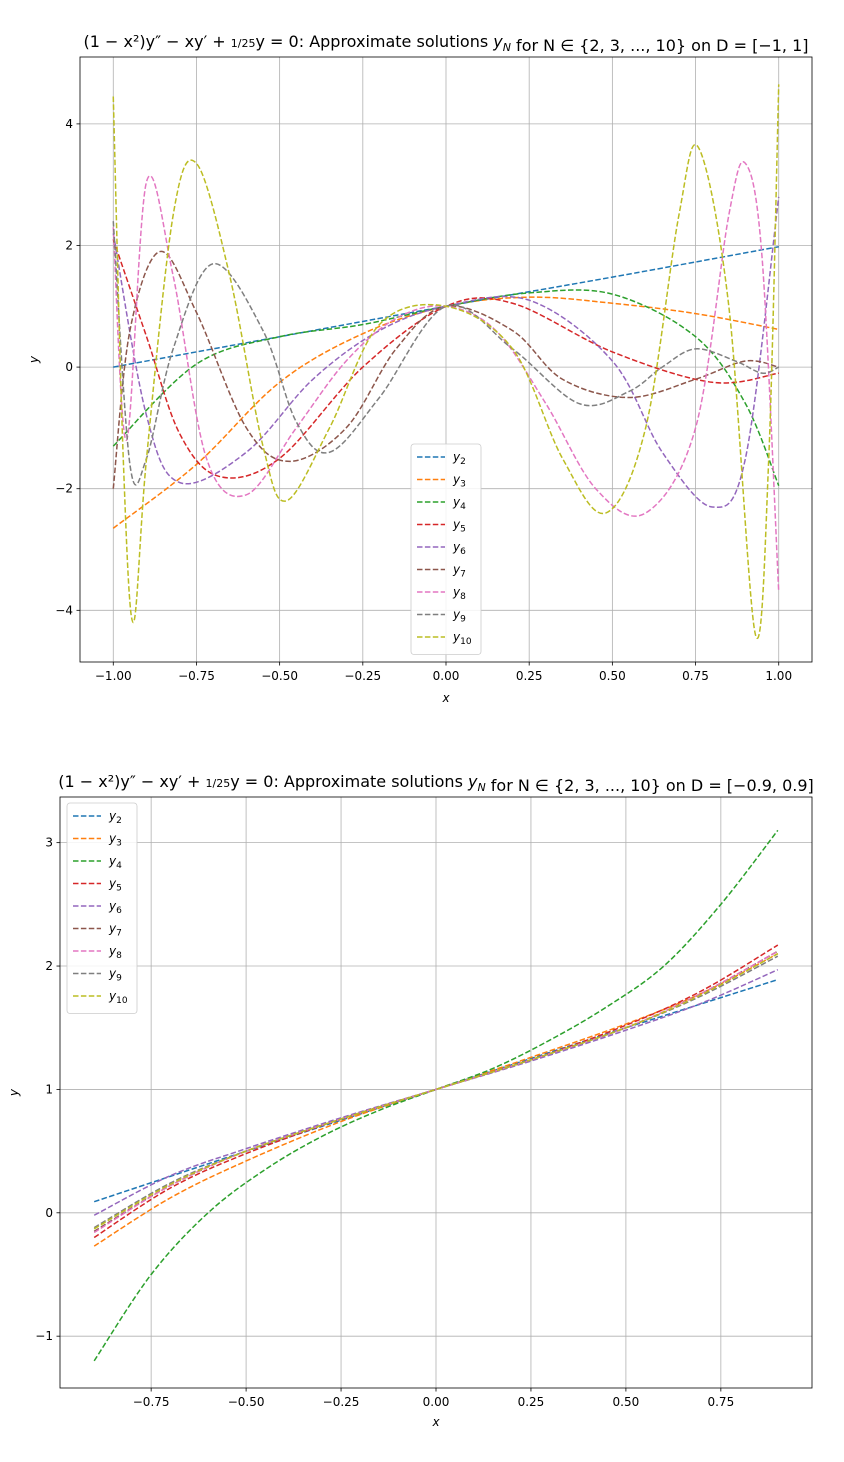  Describe the element at coordinates (44, 1336) in the screenshot. I see `y-tick-label: −1` at that location.